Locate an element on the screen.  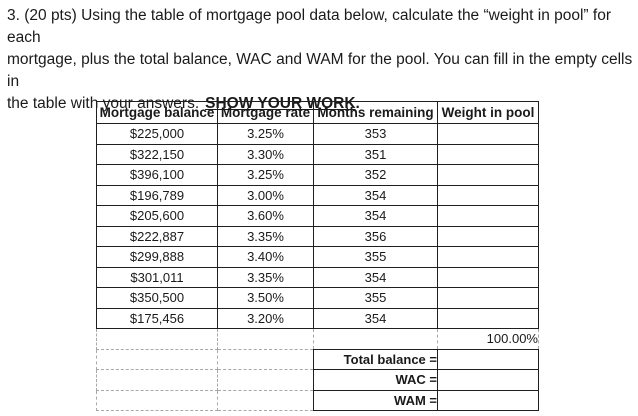
table-row: $299,888 3.40% 355 is located at coordinates (317, 257).